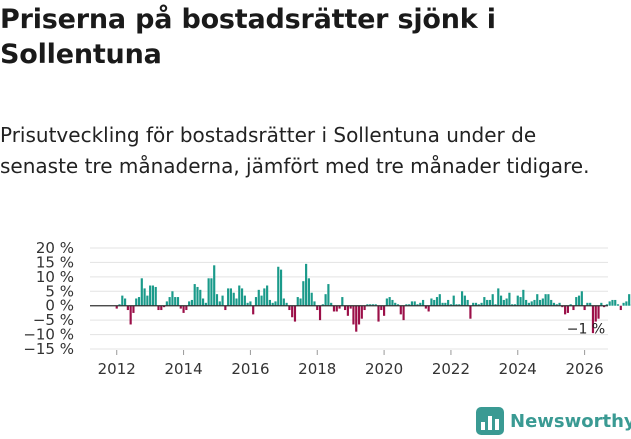  I want to click on x-tick-label: 2014, so click(183, 369).